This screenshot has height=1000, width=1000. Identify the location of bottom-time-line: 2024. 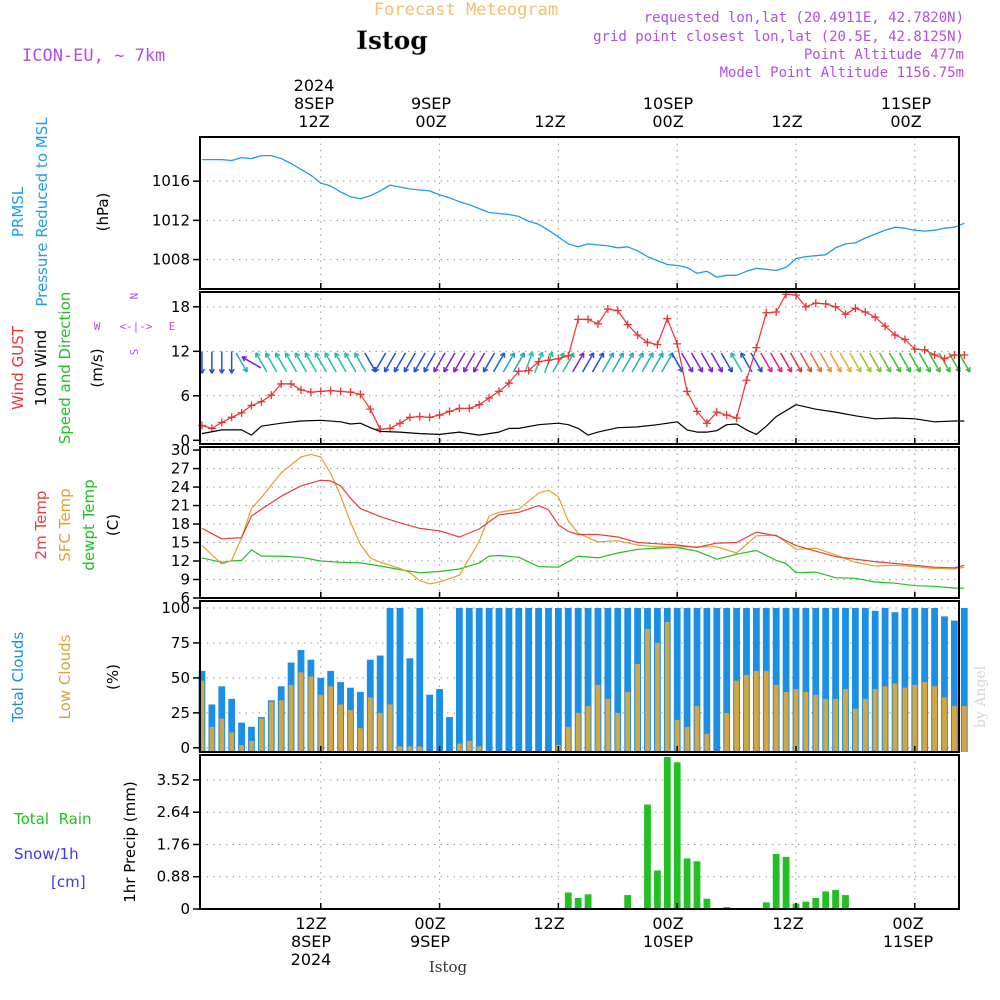
(311, 959).